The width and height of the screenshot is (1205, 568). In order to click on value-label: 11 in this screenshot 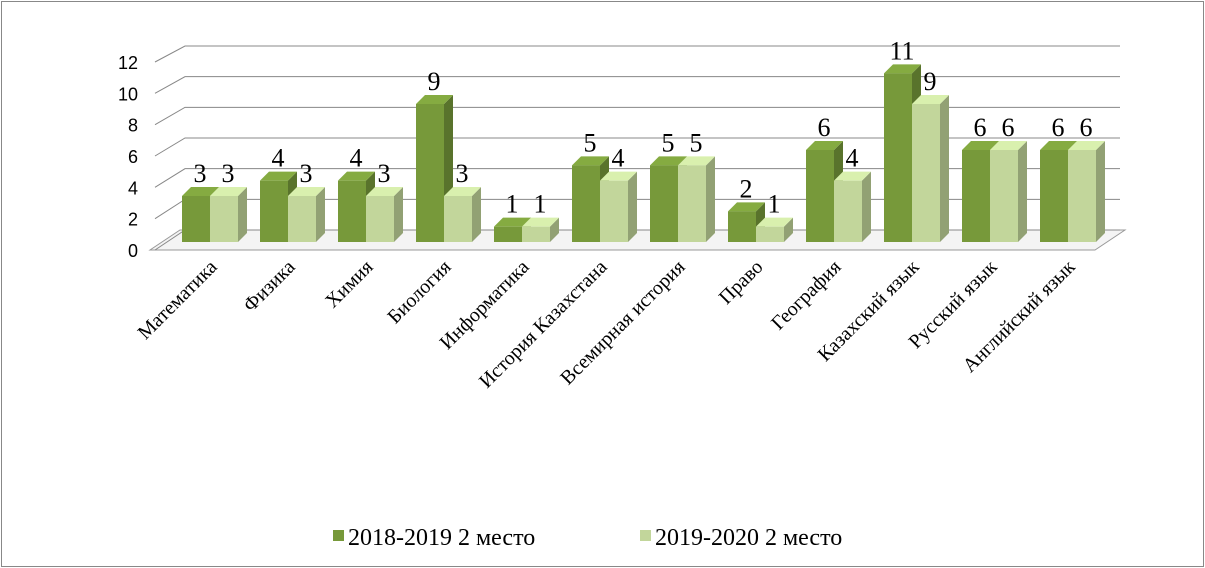, I will do `click(901, 50)`.